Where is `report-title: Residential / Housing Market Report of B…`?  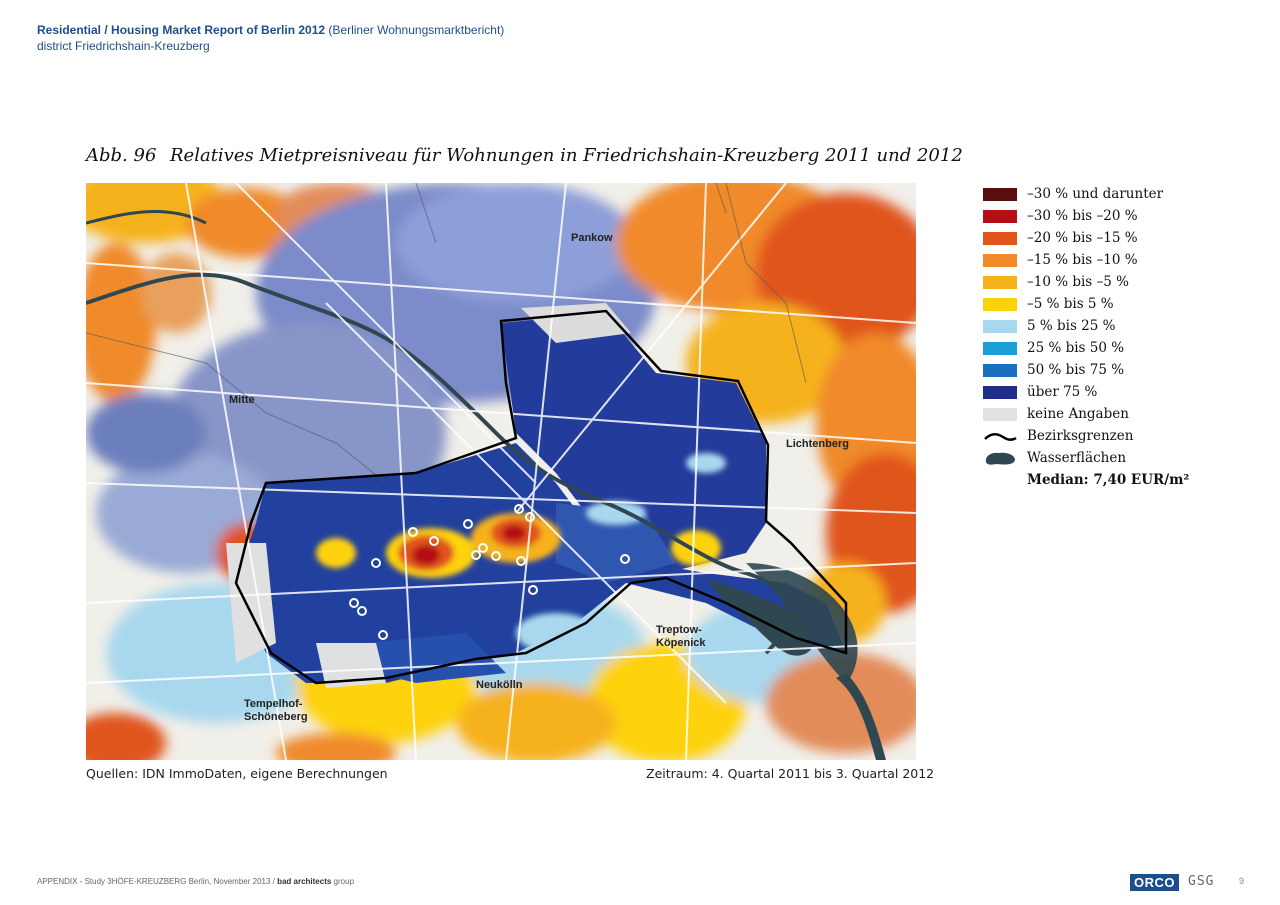
report-title: Residential / Housing Market Report of B… is located at coordinates (271, 30).